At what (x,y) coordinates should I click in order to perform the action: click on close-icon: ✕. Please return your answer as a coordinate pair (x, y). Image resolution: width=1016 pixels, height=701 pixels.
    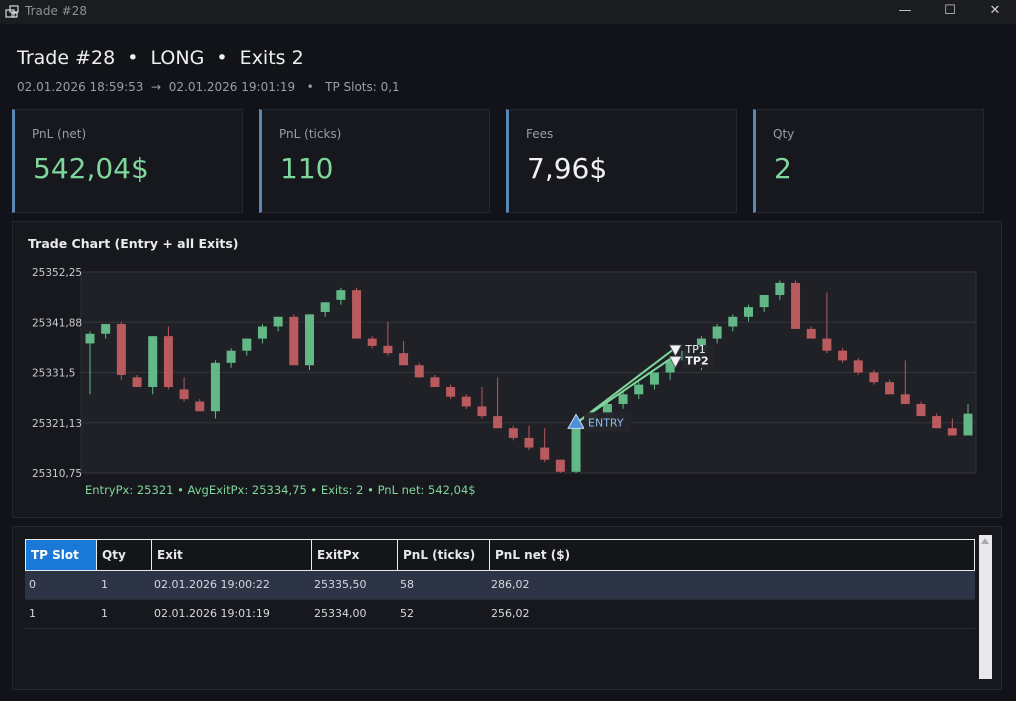
    Looking at the image, I should click on (995, 10).